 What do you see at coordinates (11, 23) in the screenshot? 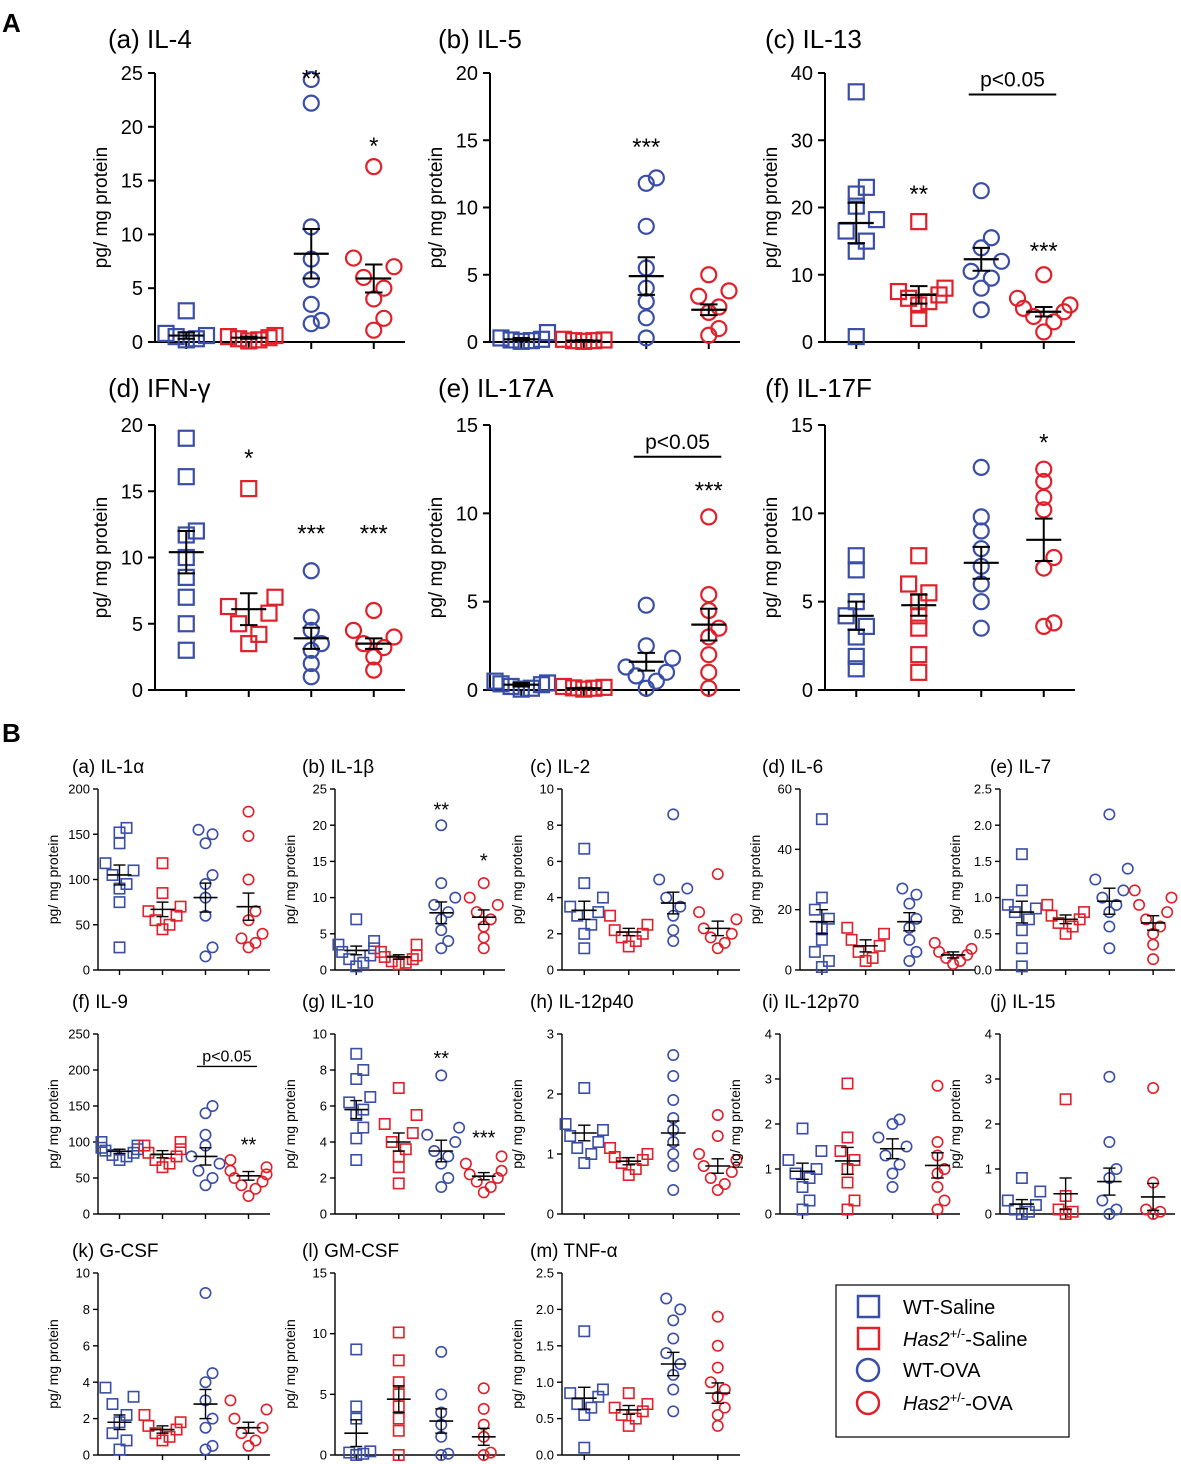
I see `panel-label-A: A` at bounding box center [11, 23].